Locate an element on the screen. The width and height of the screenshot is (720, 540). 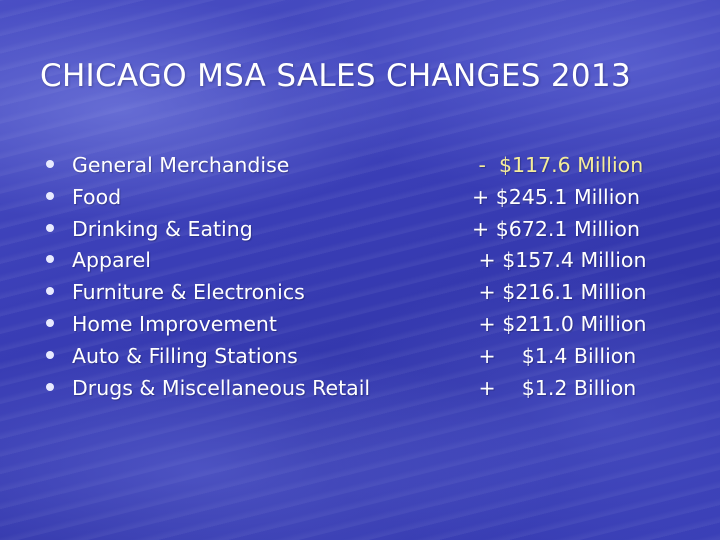
list-item: Drinking & Eating is located at coordinates (211, 230).